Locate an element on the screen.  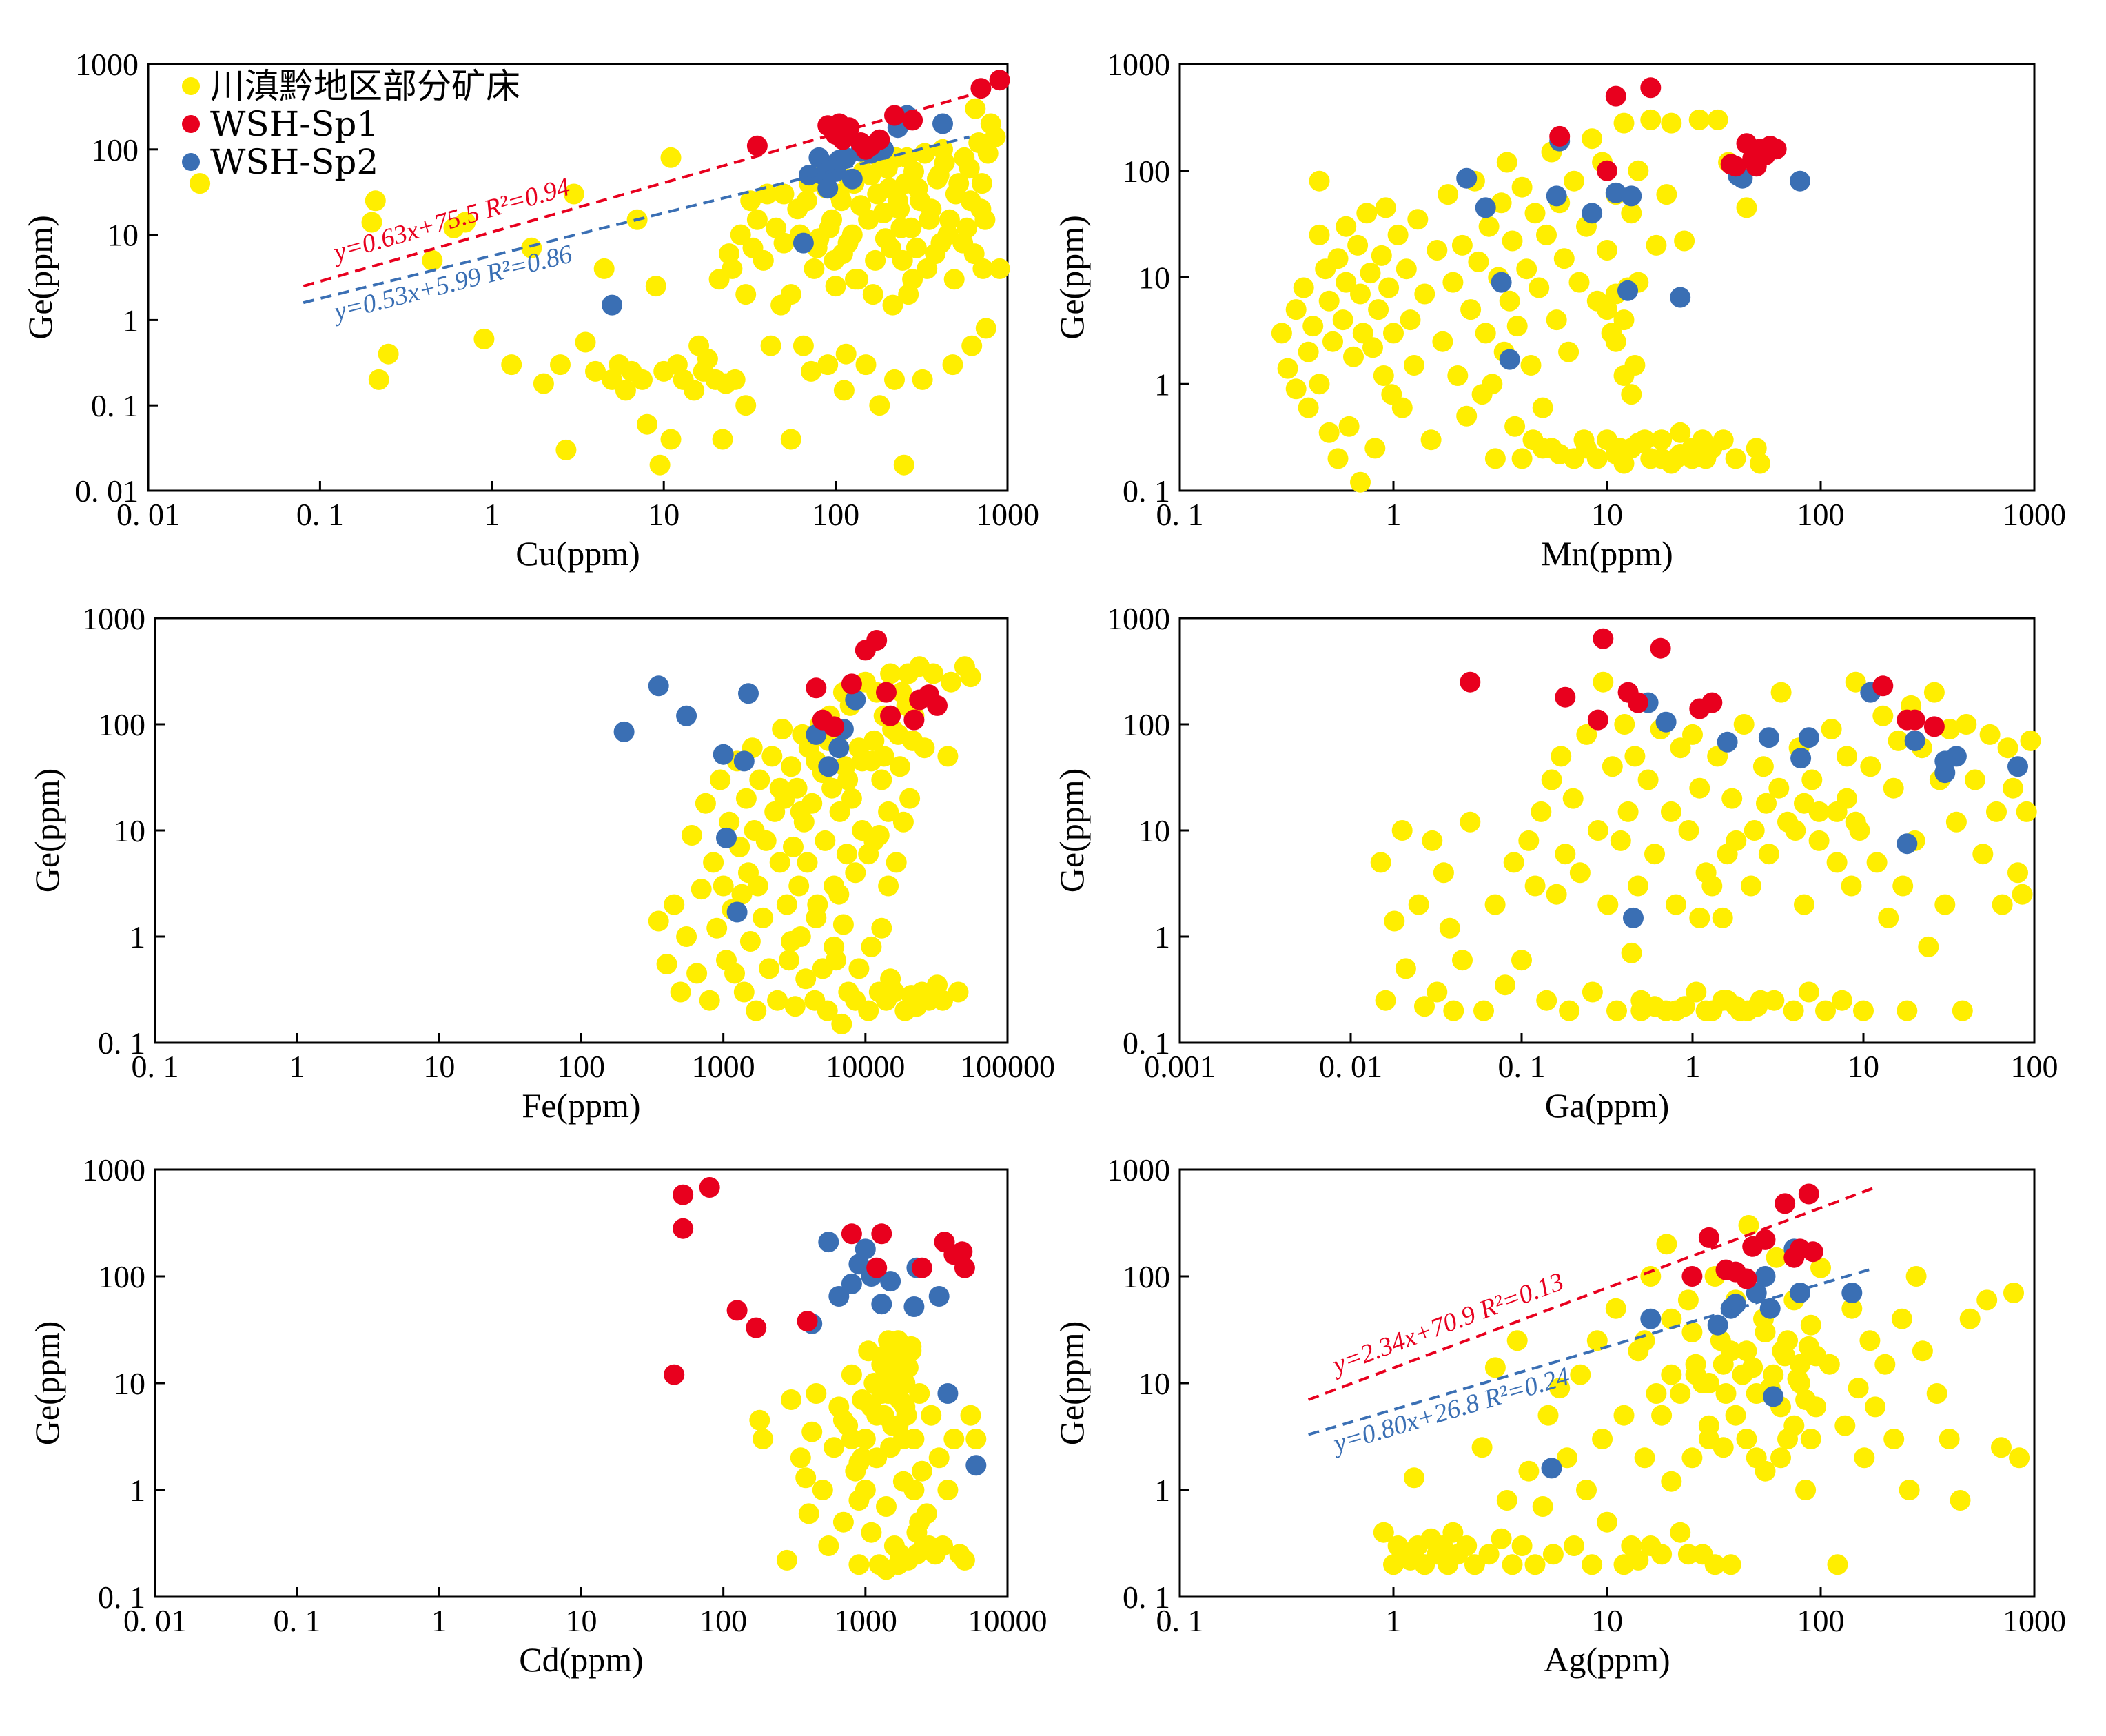
y-tick-label: 10 is located at coordinates (129, 1383).